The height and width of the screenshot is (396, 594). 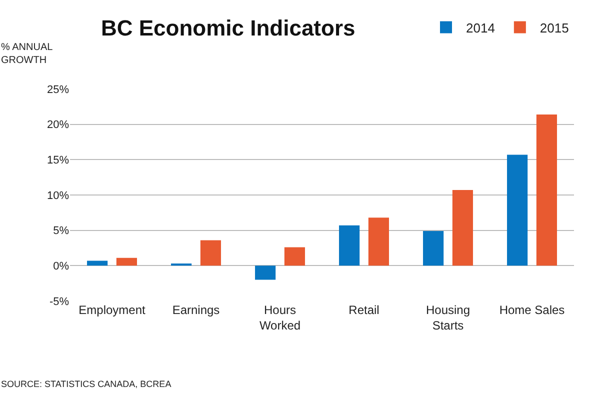 What do you see at coordinates (196, 310) in the screenshot?
I see `x-tick-label: Earnings` at bounding box center [196, 310].